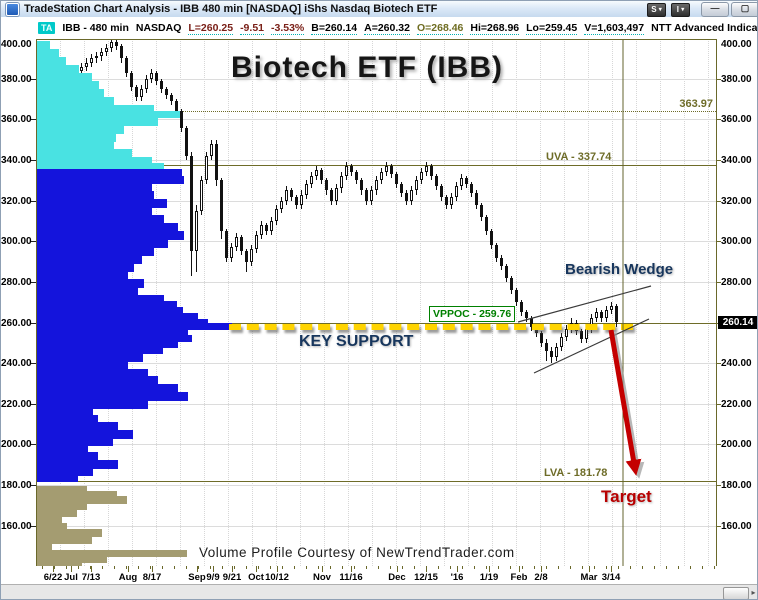 The height and width of the screenshot is (600, 758). Describe the element at coordinates (277, 577) in the screenshot. I see `x-axis-label: 10/12` at that location.